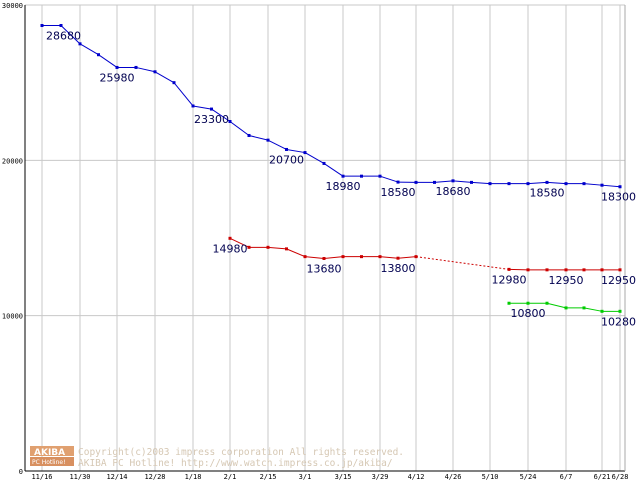 This screenshot has width=640, height=480. Describe the element at coordinates (268, 476) in the screenshot. I see `x-tick-label: 2/15` at that location.